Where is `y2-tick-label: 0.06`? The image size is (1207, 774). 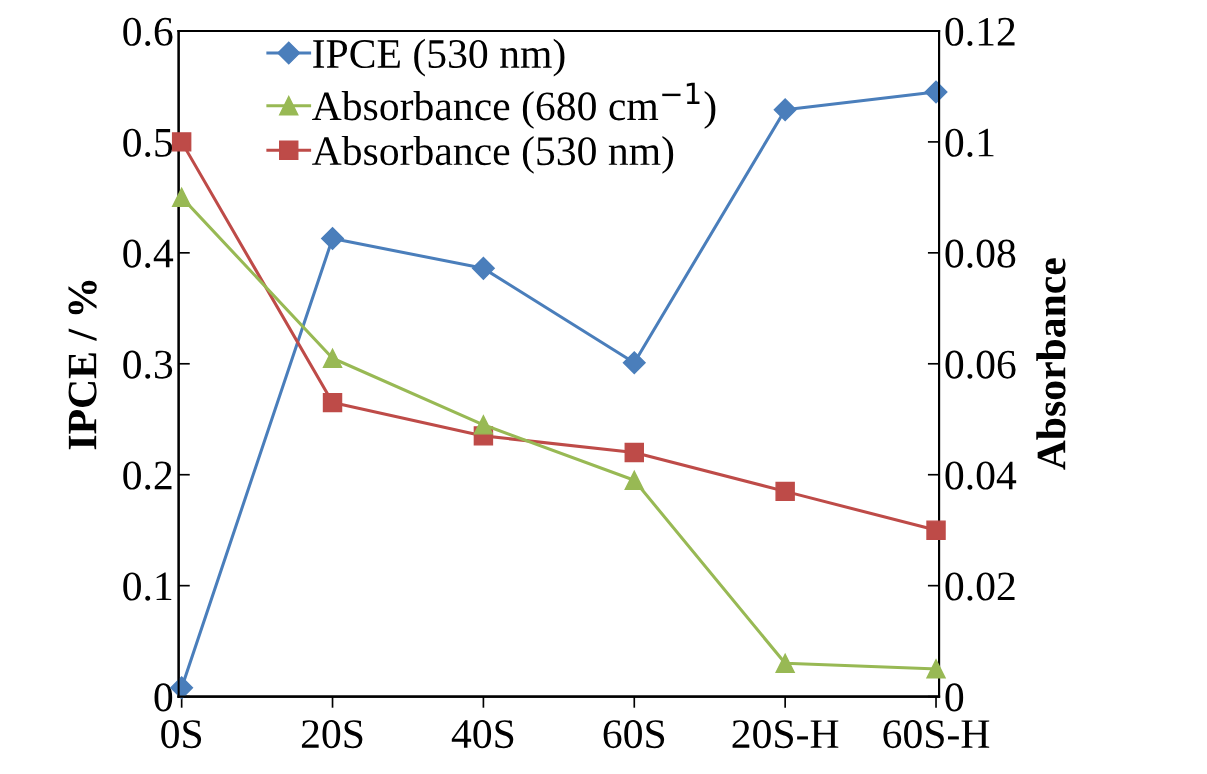 y2-tick-label: 0.06 is located at coordinates (980, 364).